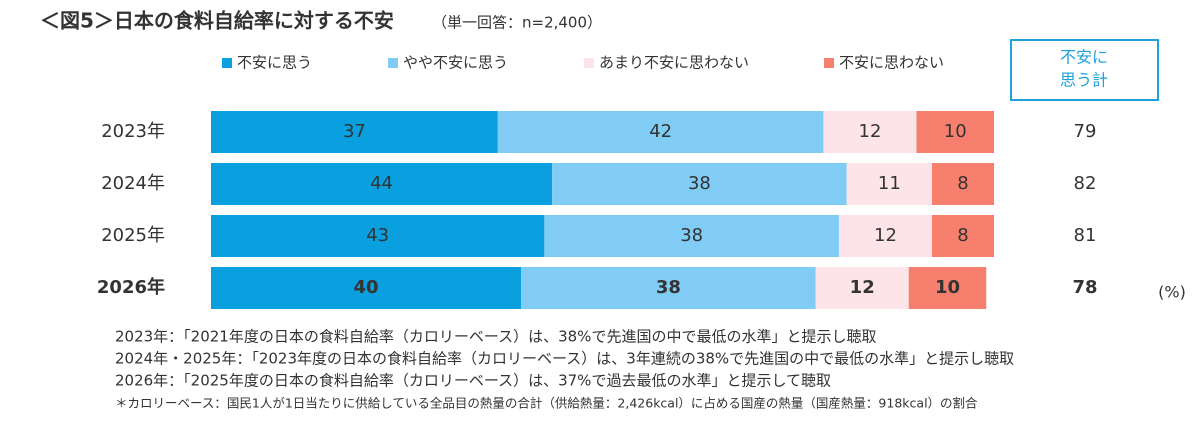  Describe the element at coordinates (274, 63) in the screenshot. I see `legend-label: 不安に思う` at that location.